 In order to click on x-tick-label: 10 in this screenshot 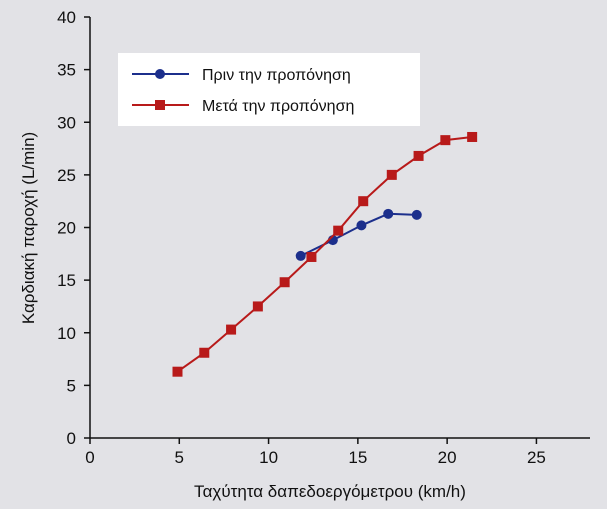, I will do `click(268, 457)`.